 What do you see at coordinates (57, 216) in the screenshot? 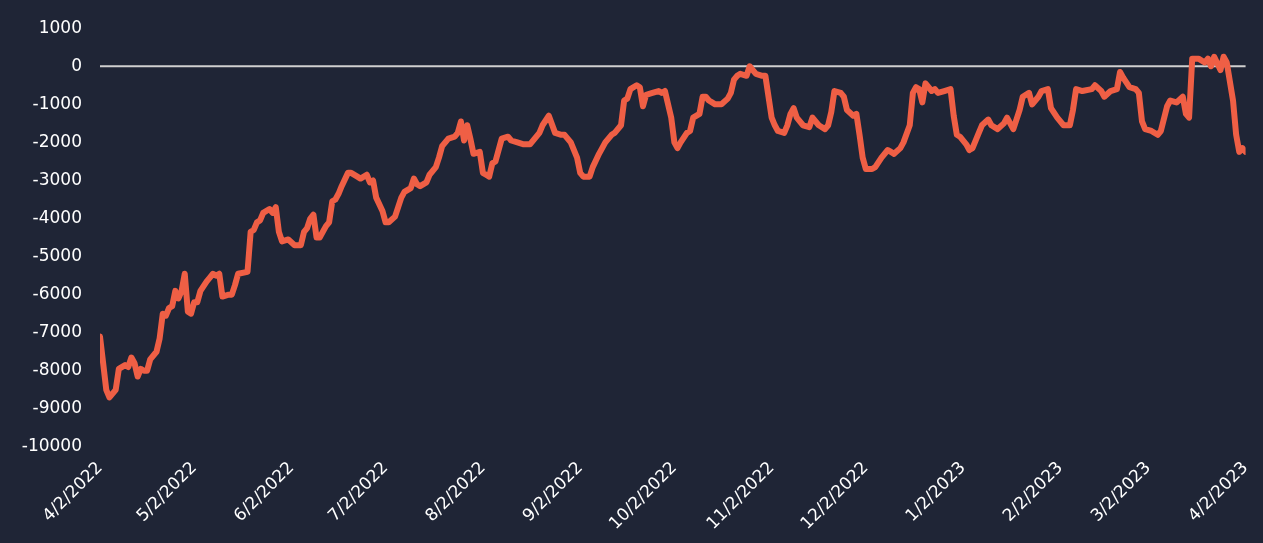
I see `y-tick-label: -4000` at bounding box center [57, 216].